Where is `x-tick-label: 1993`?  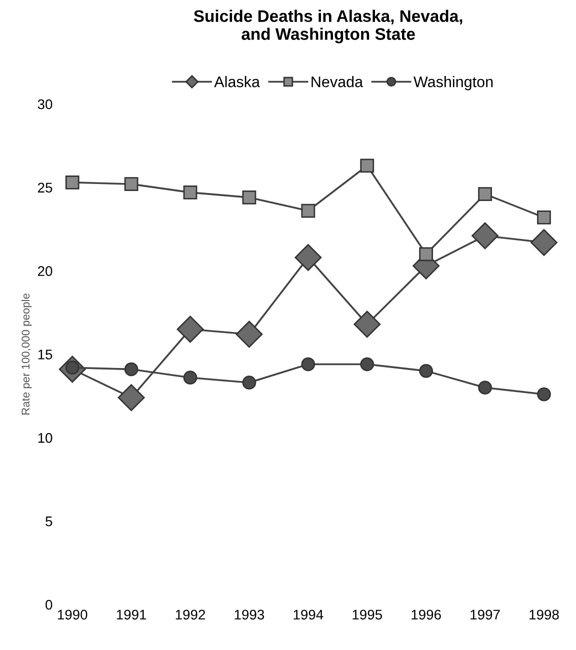 x-tick-label: 1993 is located at coordinates (249, 615).